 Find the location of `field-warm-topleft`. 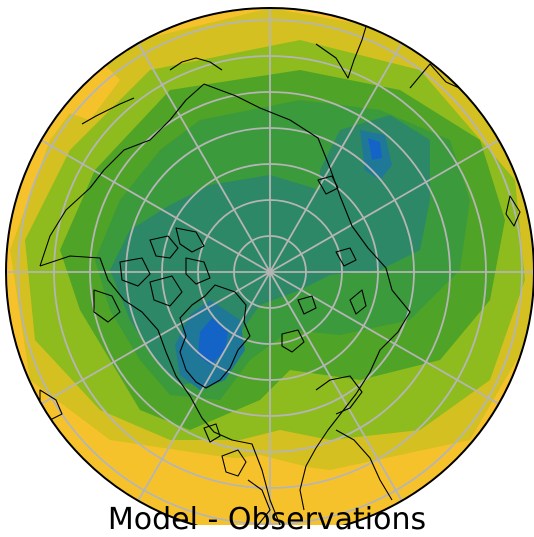

field-warm-topleft is located at coordinates (90, 90).